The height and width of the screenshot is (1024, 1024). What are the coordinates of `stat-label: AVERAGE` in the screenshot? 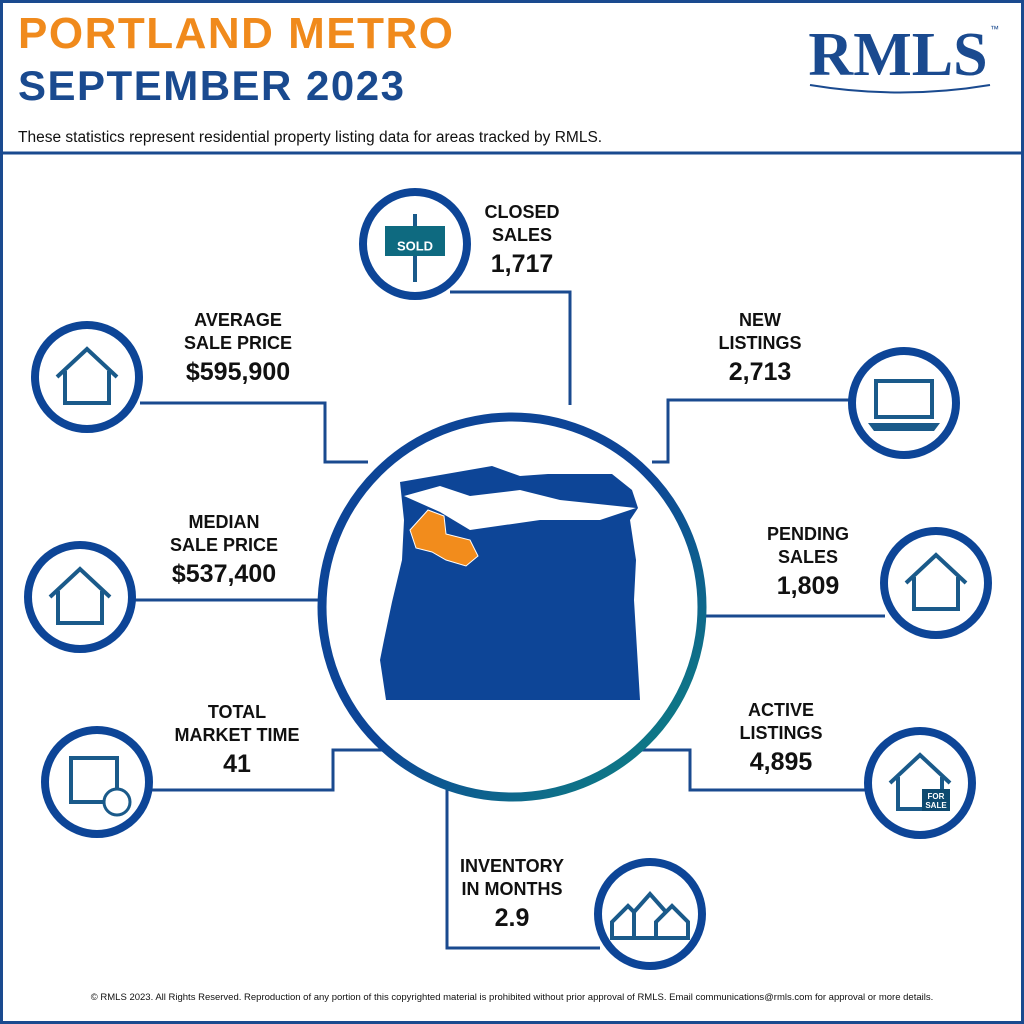 It's located at (238, 320).